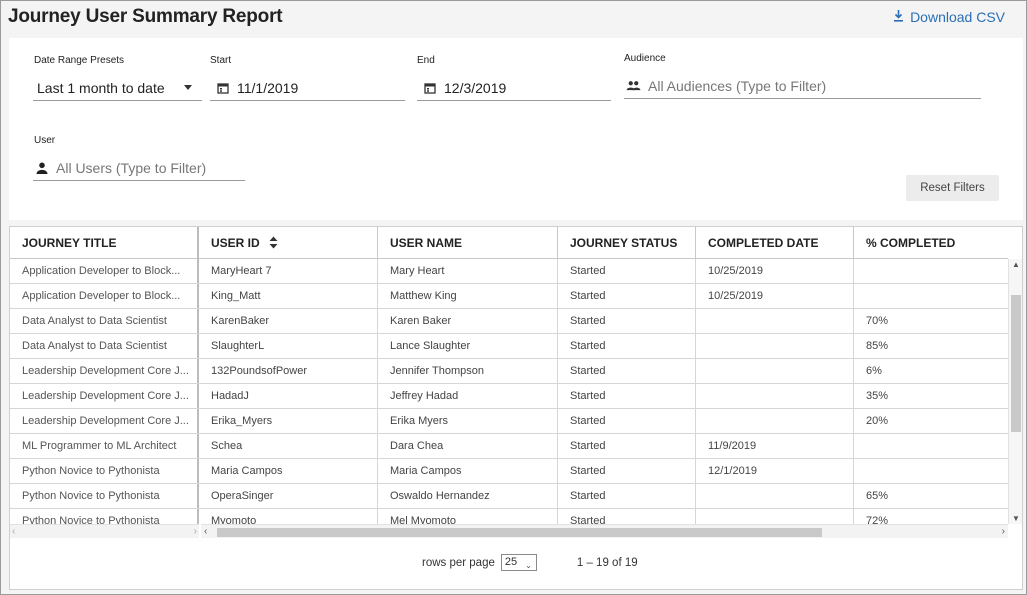 The height and width of the screenshot is (595, 1027). What do you see at coordinates (645, 58) in the screenshot?
I see `audience-label: Audience` at bounding box center [645, 58].